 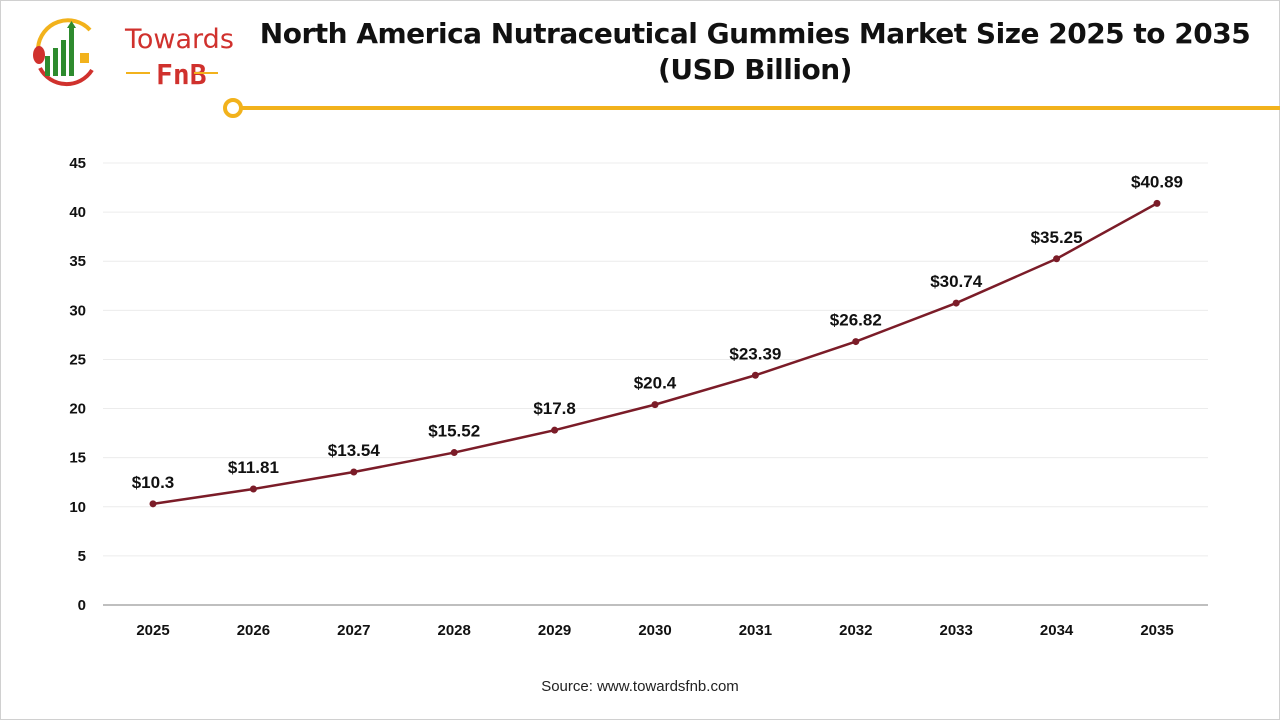 I want to click on x-tick-label: 2033, so click(x=956, y=630).